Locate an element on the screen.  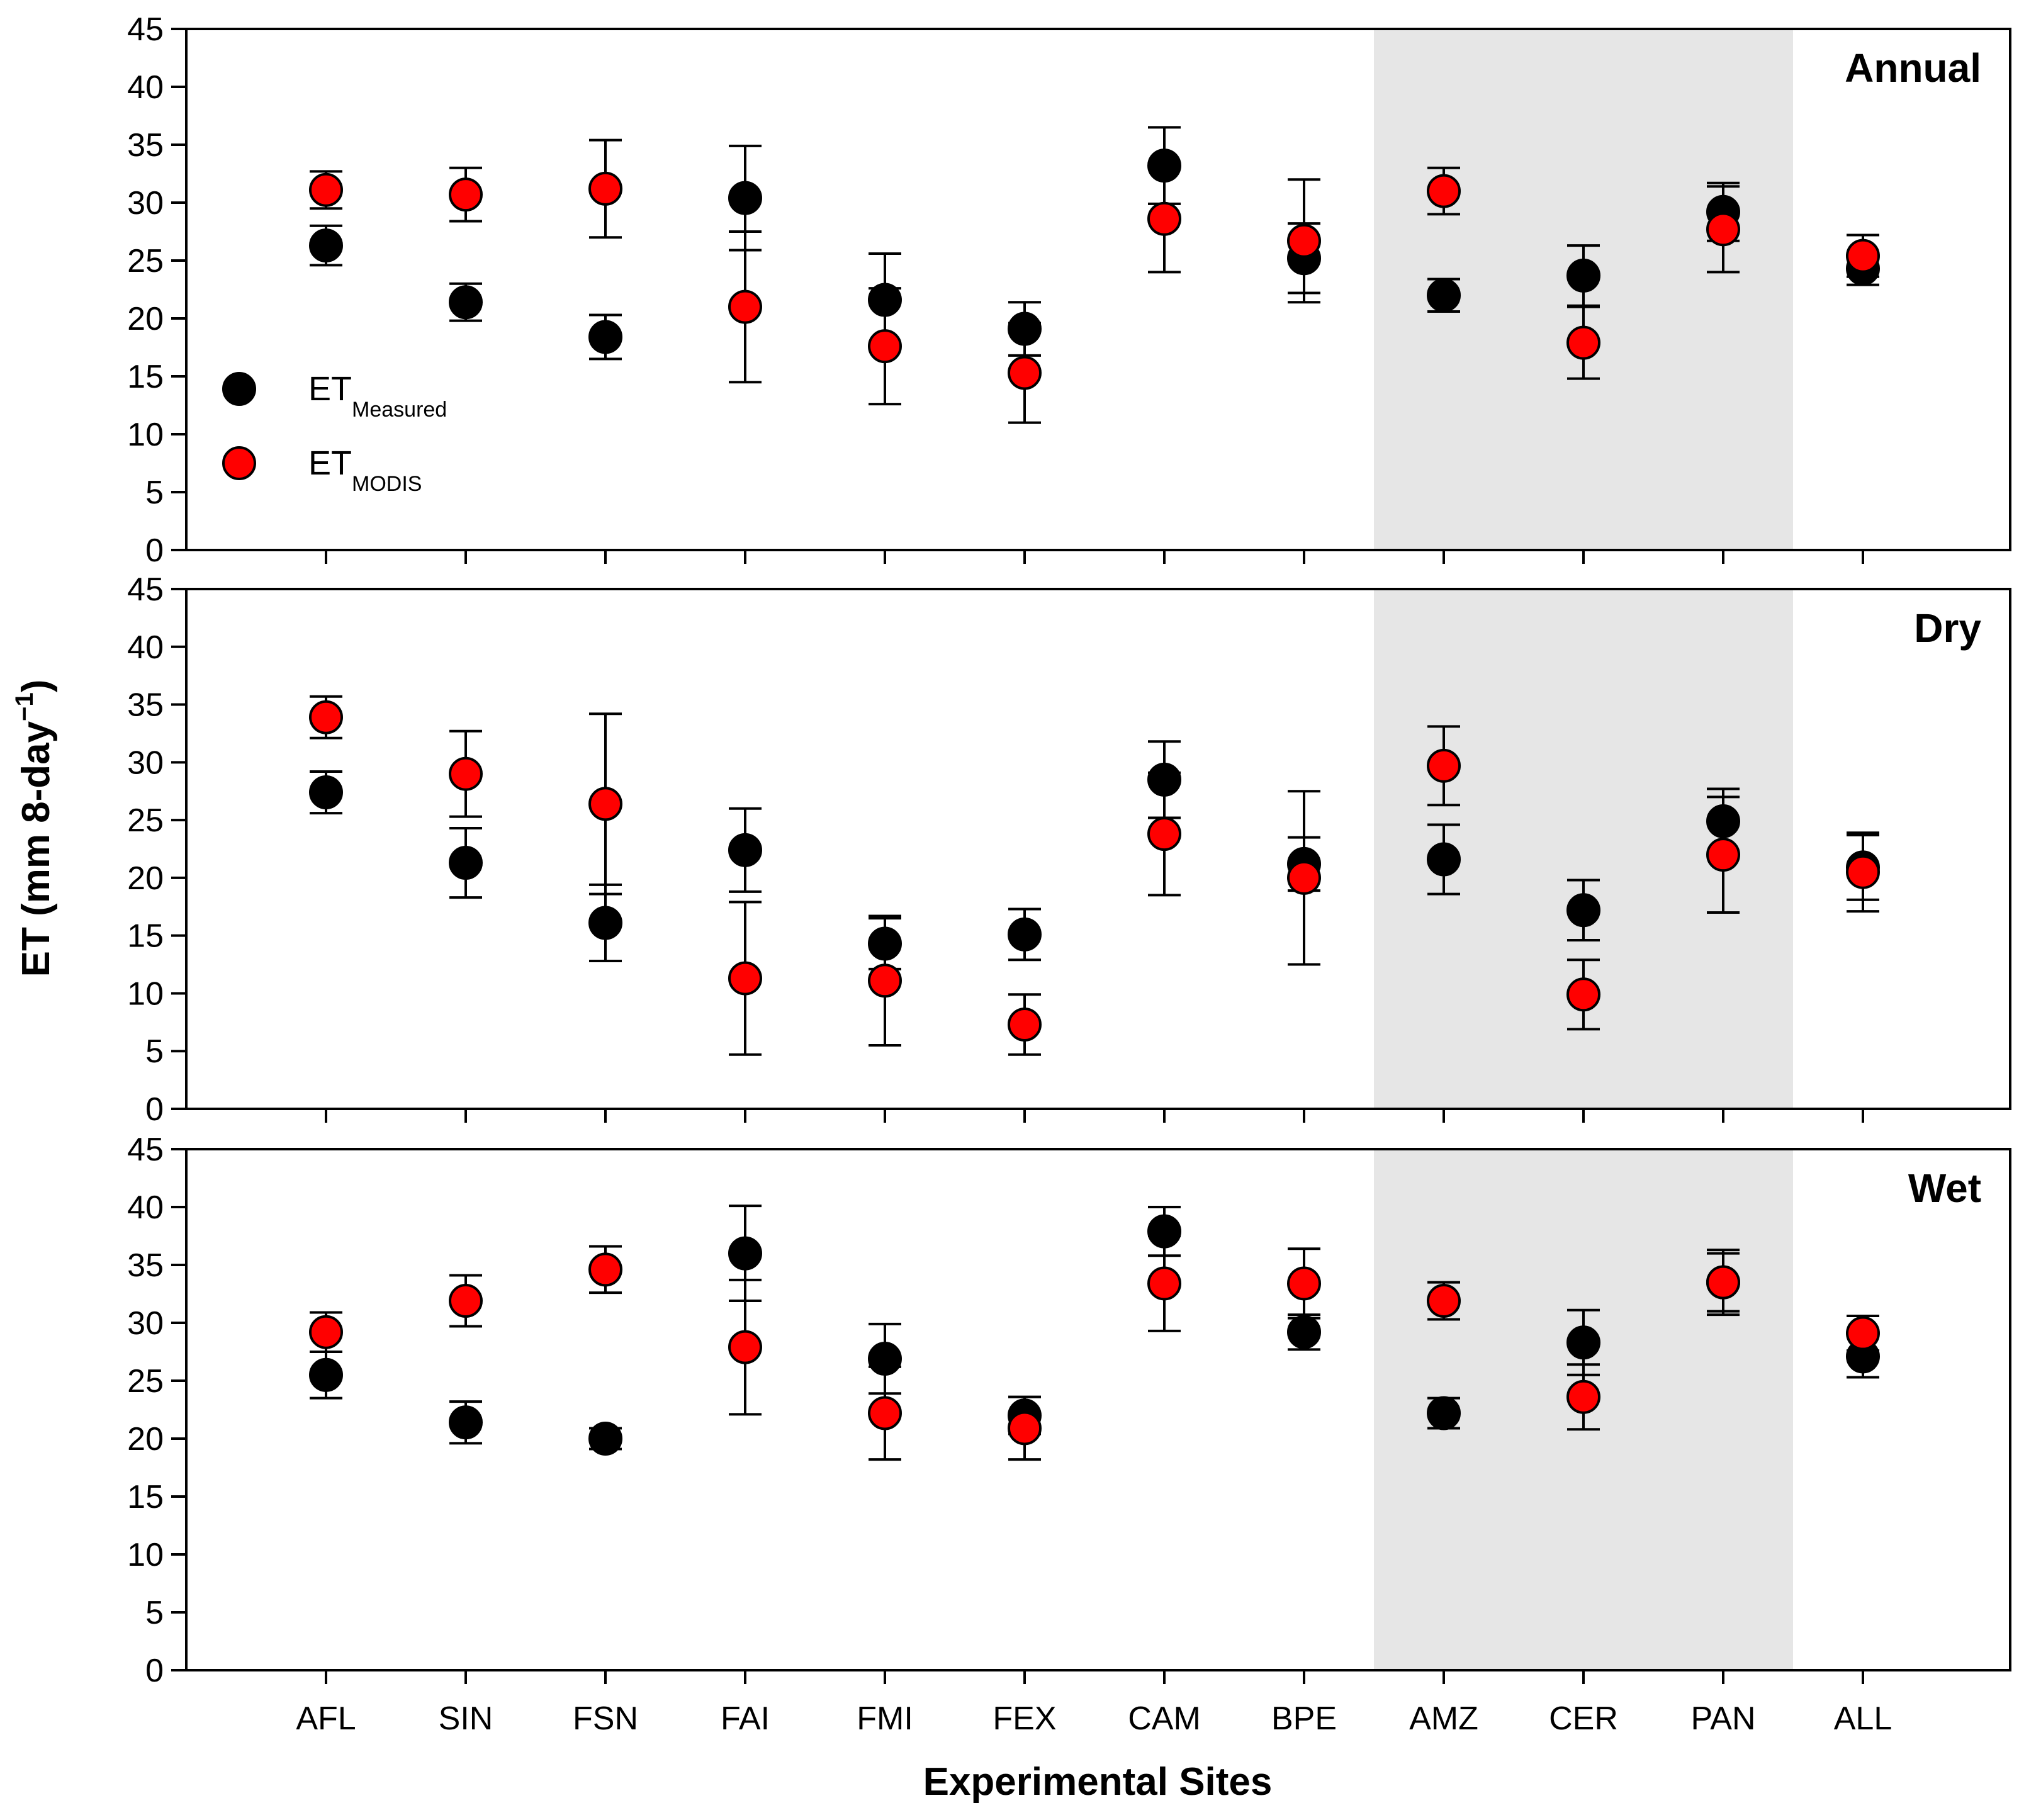
y-axis-title-main: ET (mm 8-day is located at coordinates (36, 849).